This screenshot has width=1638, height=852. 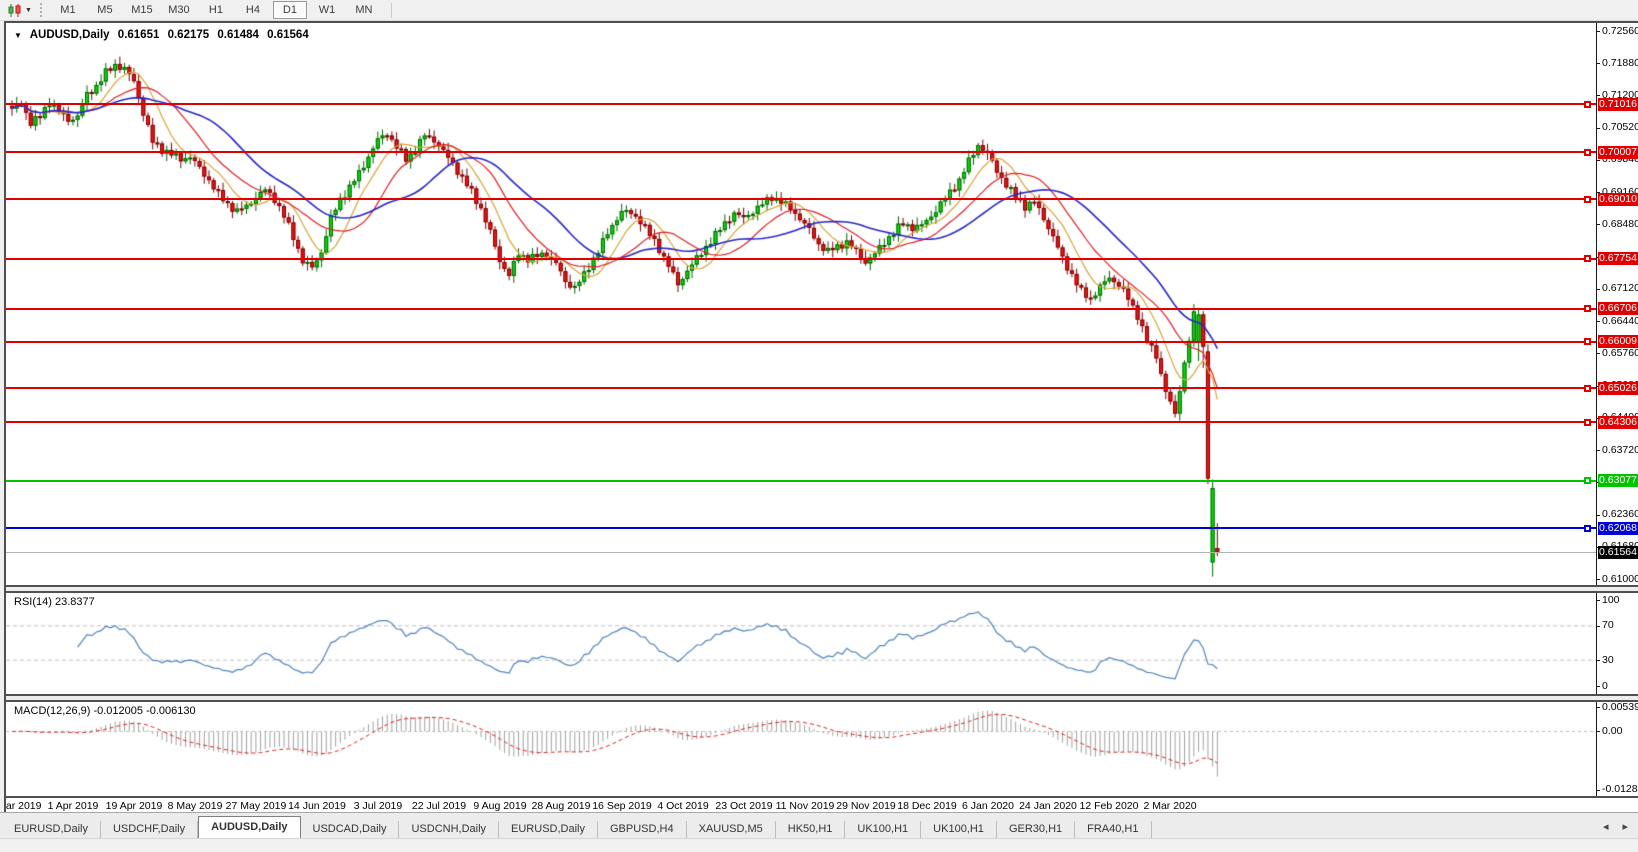 What do you see at coordinates (801, 749) in the screenshot?
I see `macd-chart-canvas` at bounding box center [801, 749].